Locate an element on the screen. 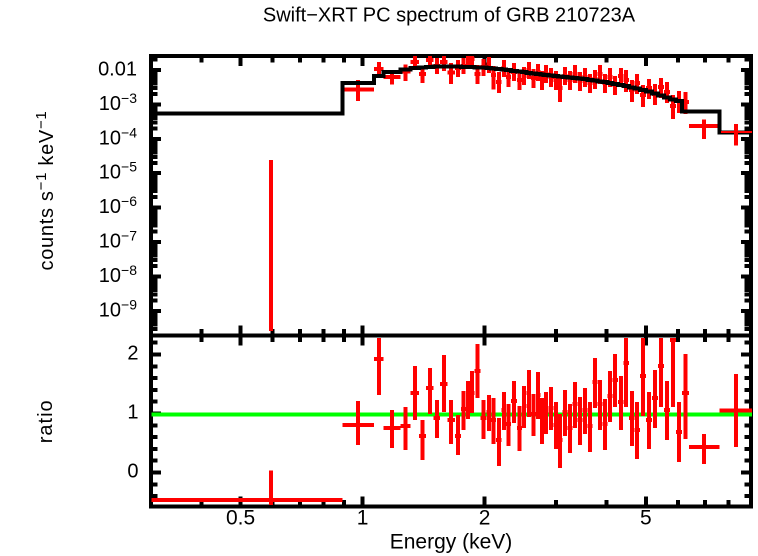  svg-text: Energy (keV) is located at coordinates (451, 542).